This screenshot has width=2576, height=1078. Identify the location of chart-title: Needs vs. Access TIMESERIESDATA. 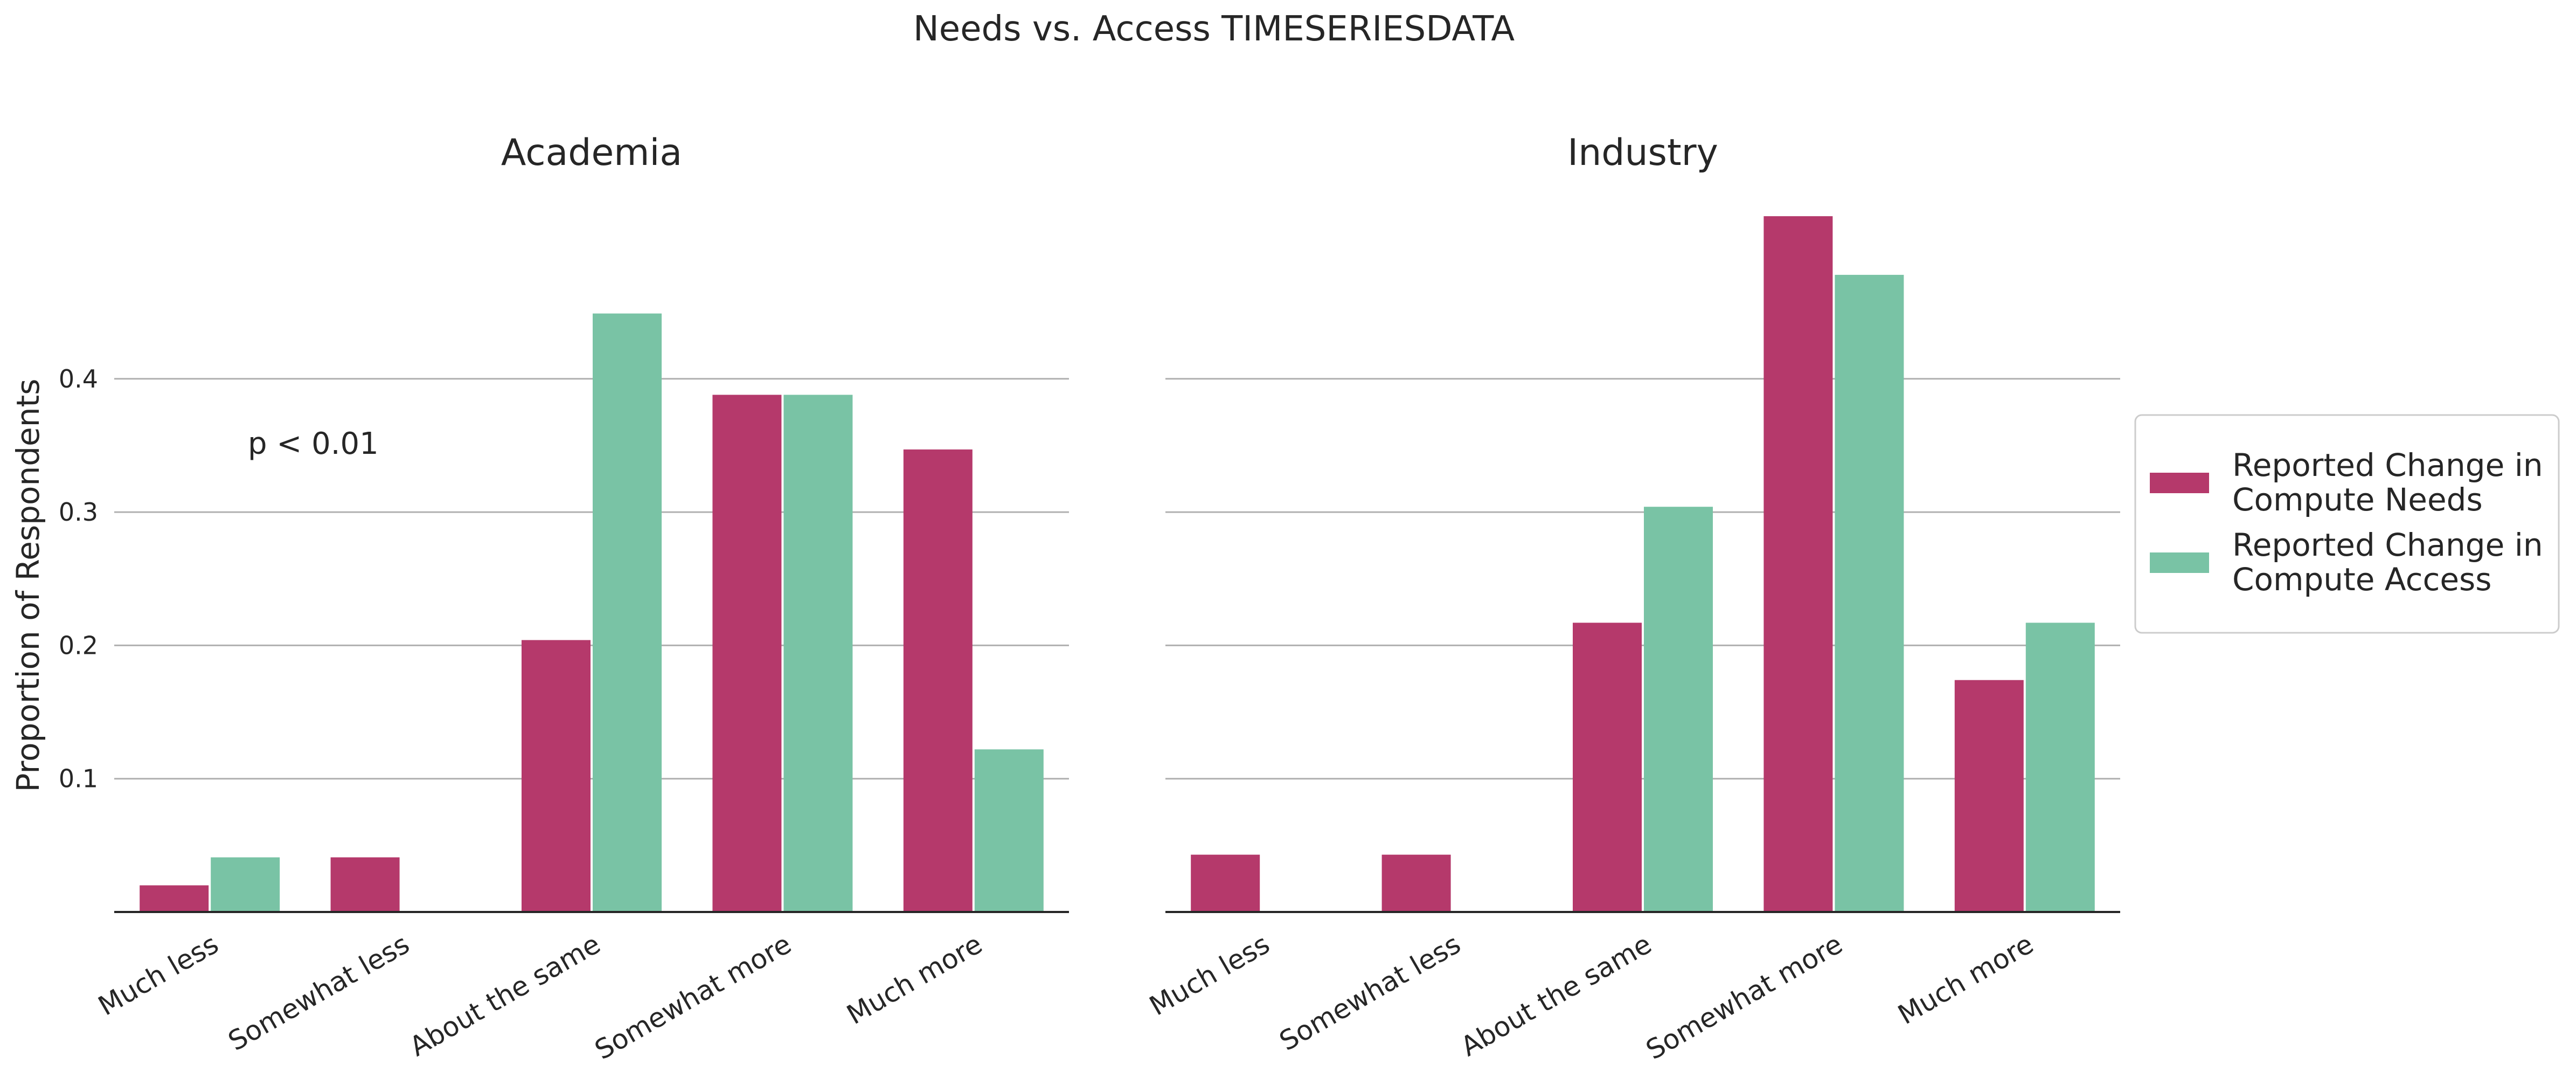
(1214, 29).